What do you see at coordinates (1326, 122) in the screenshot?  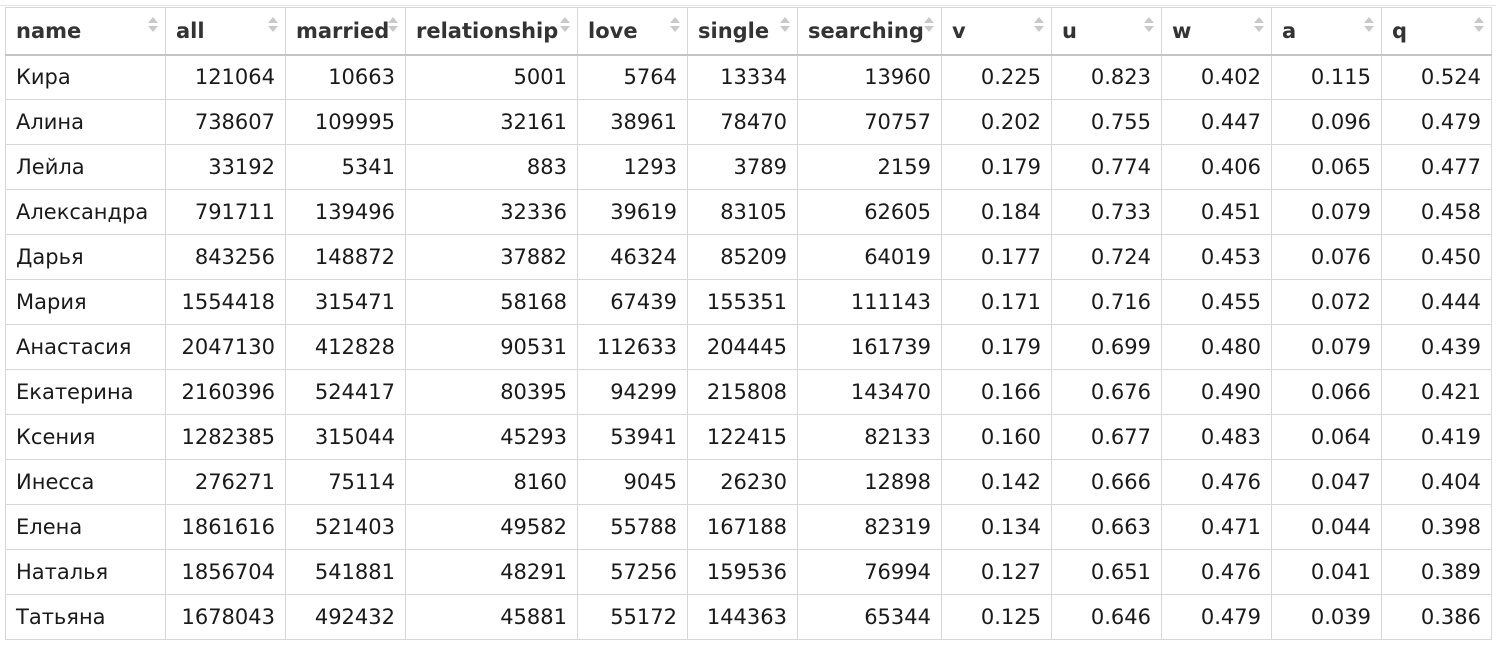 I see `cell-a: 0.096` at bounding box center [1326, 122].